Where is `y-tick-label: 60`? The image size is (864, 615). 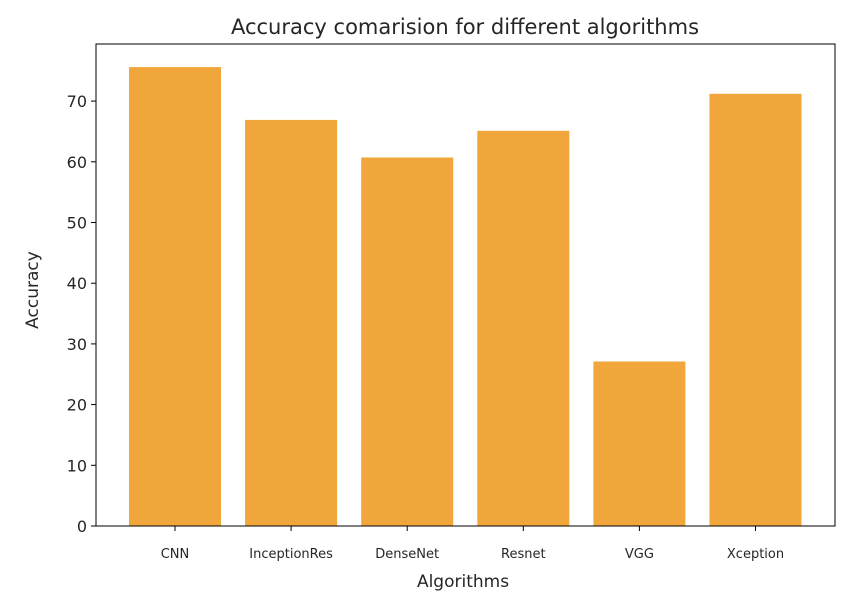 y-tick-label: 60 is located at coordinates (77, 162).